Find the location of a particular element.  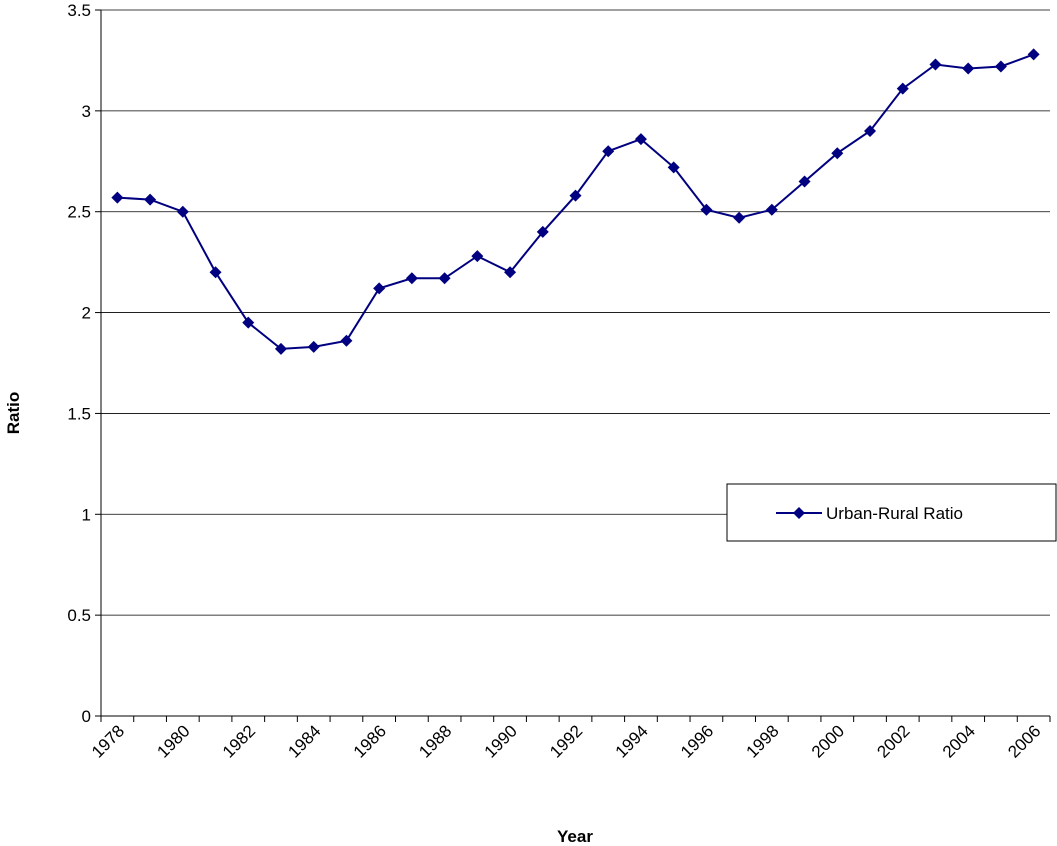

x-tick-label: 1990 is located at coordinates (501, 741).